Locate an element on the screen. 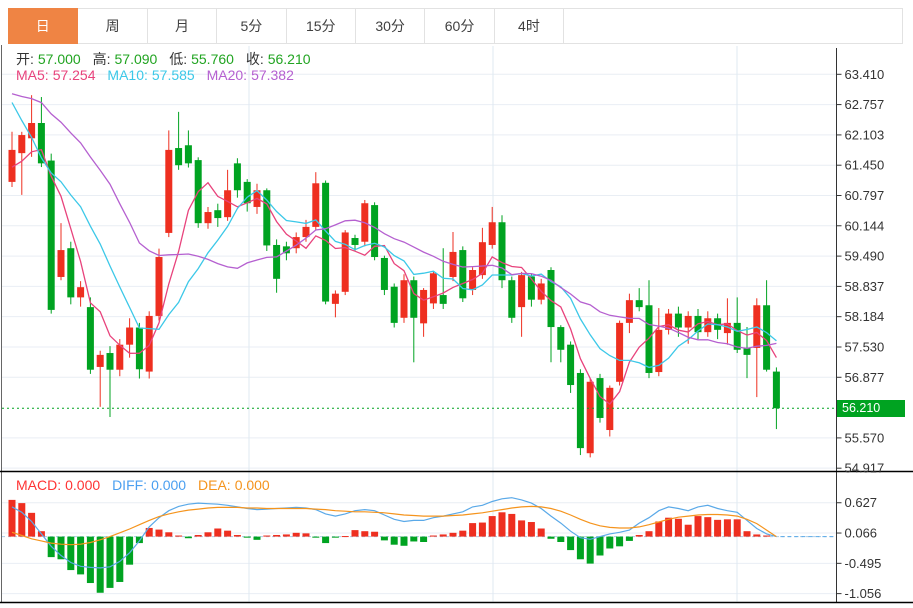  tab-month: 月 is located at coordinates (183, 26).